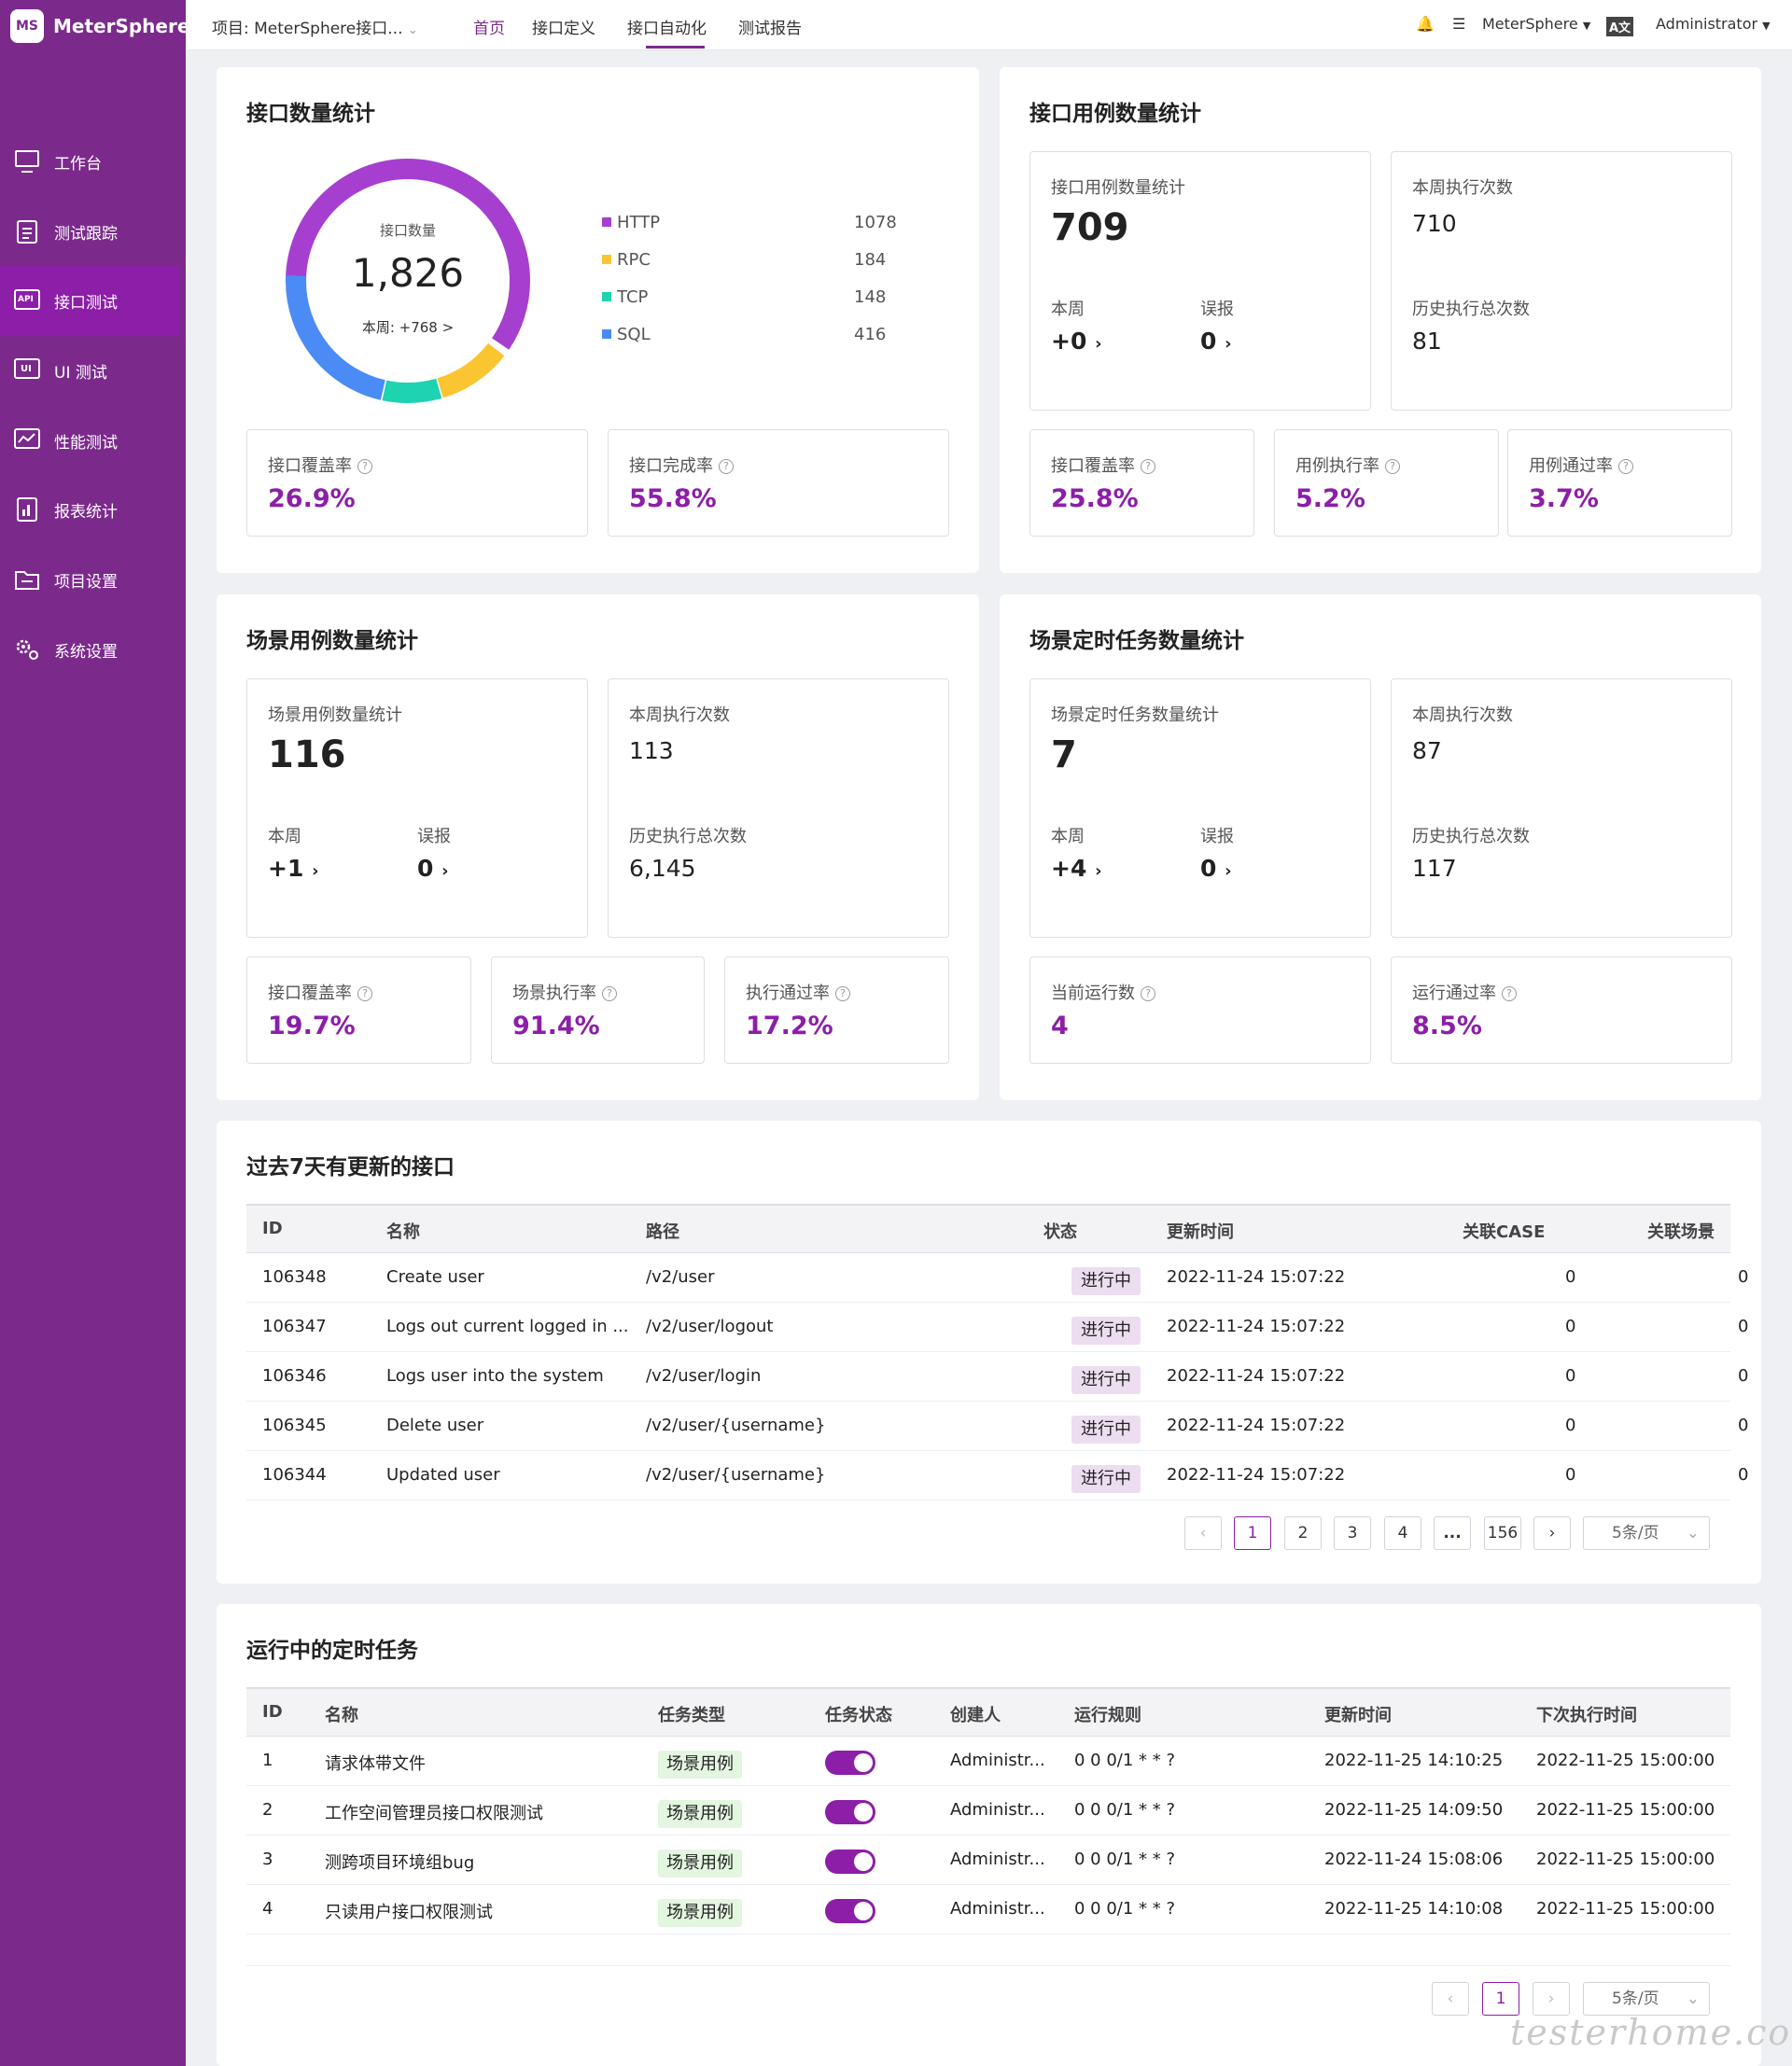 The width and height of the screenshot is (1792, 2066). I want to click on cell-name: Logs user into the system, so click(495, 1376).